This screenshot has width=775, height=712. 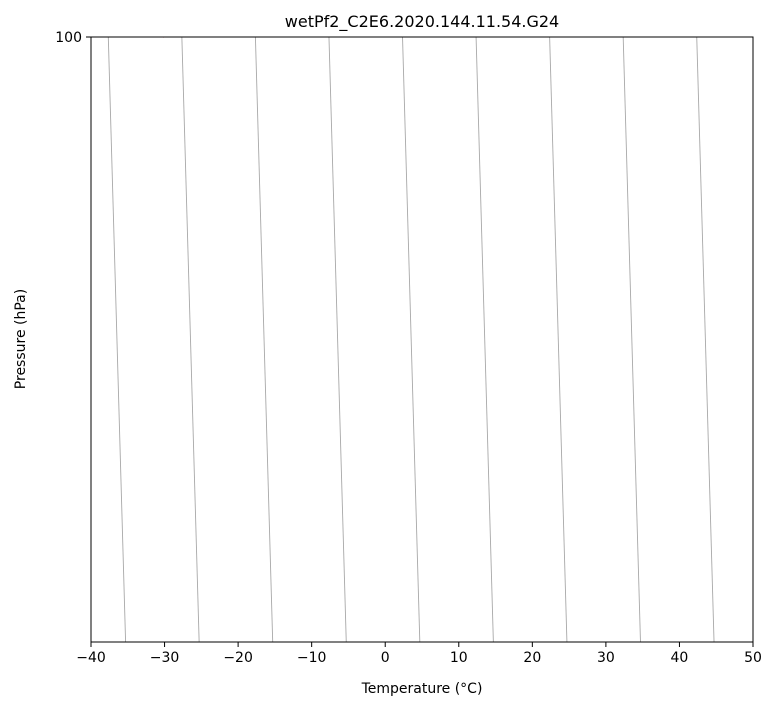 What do you see at coordinates (312, 658) in the screenshot?
I see `x-tick-label: −10` at bounding box center [312, 658].